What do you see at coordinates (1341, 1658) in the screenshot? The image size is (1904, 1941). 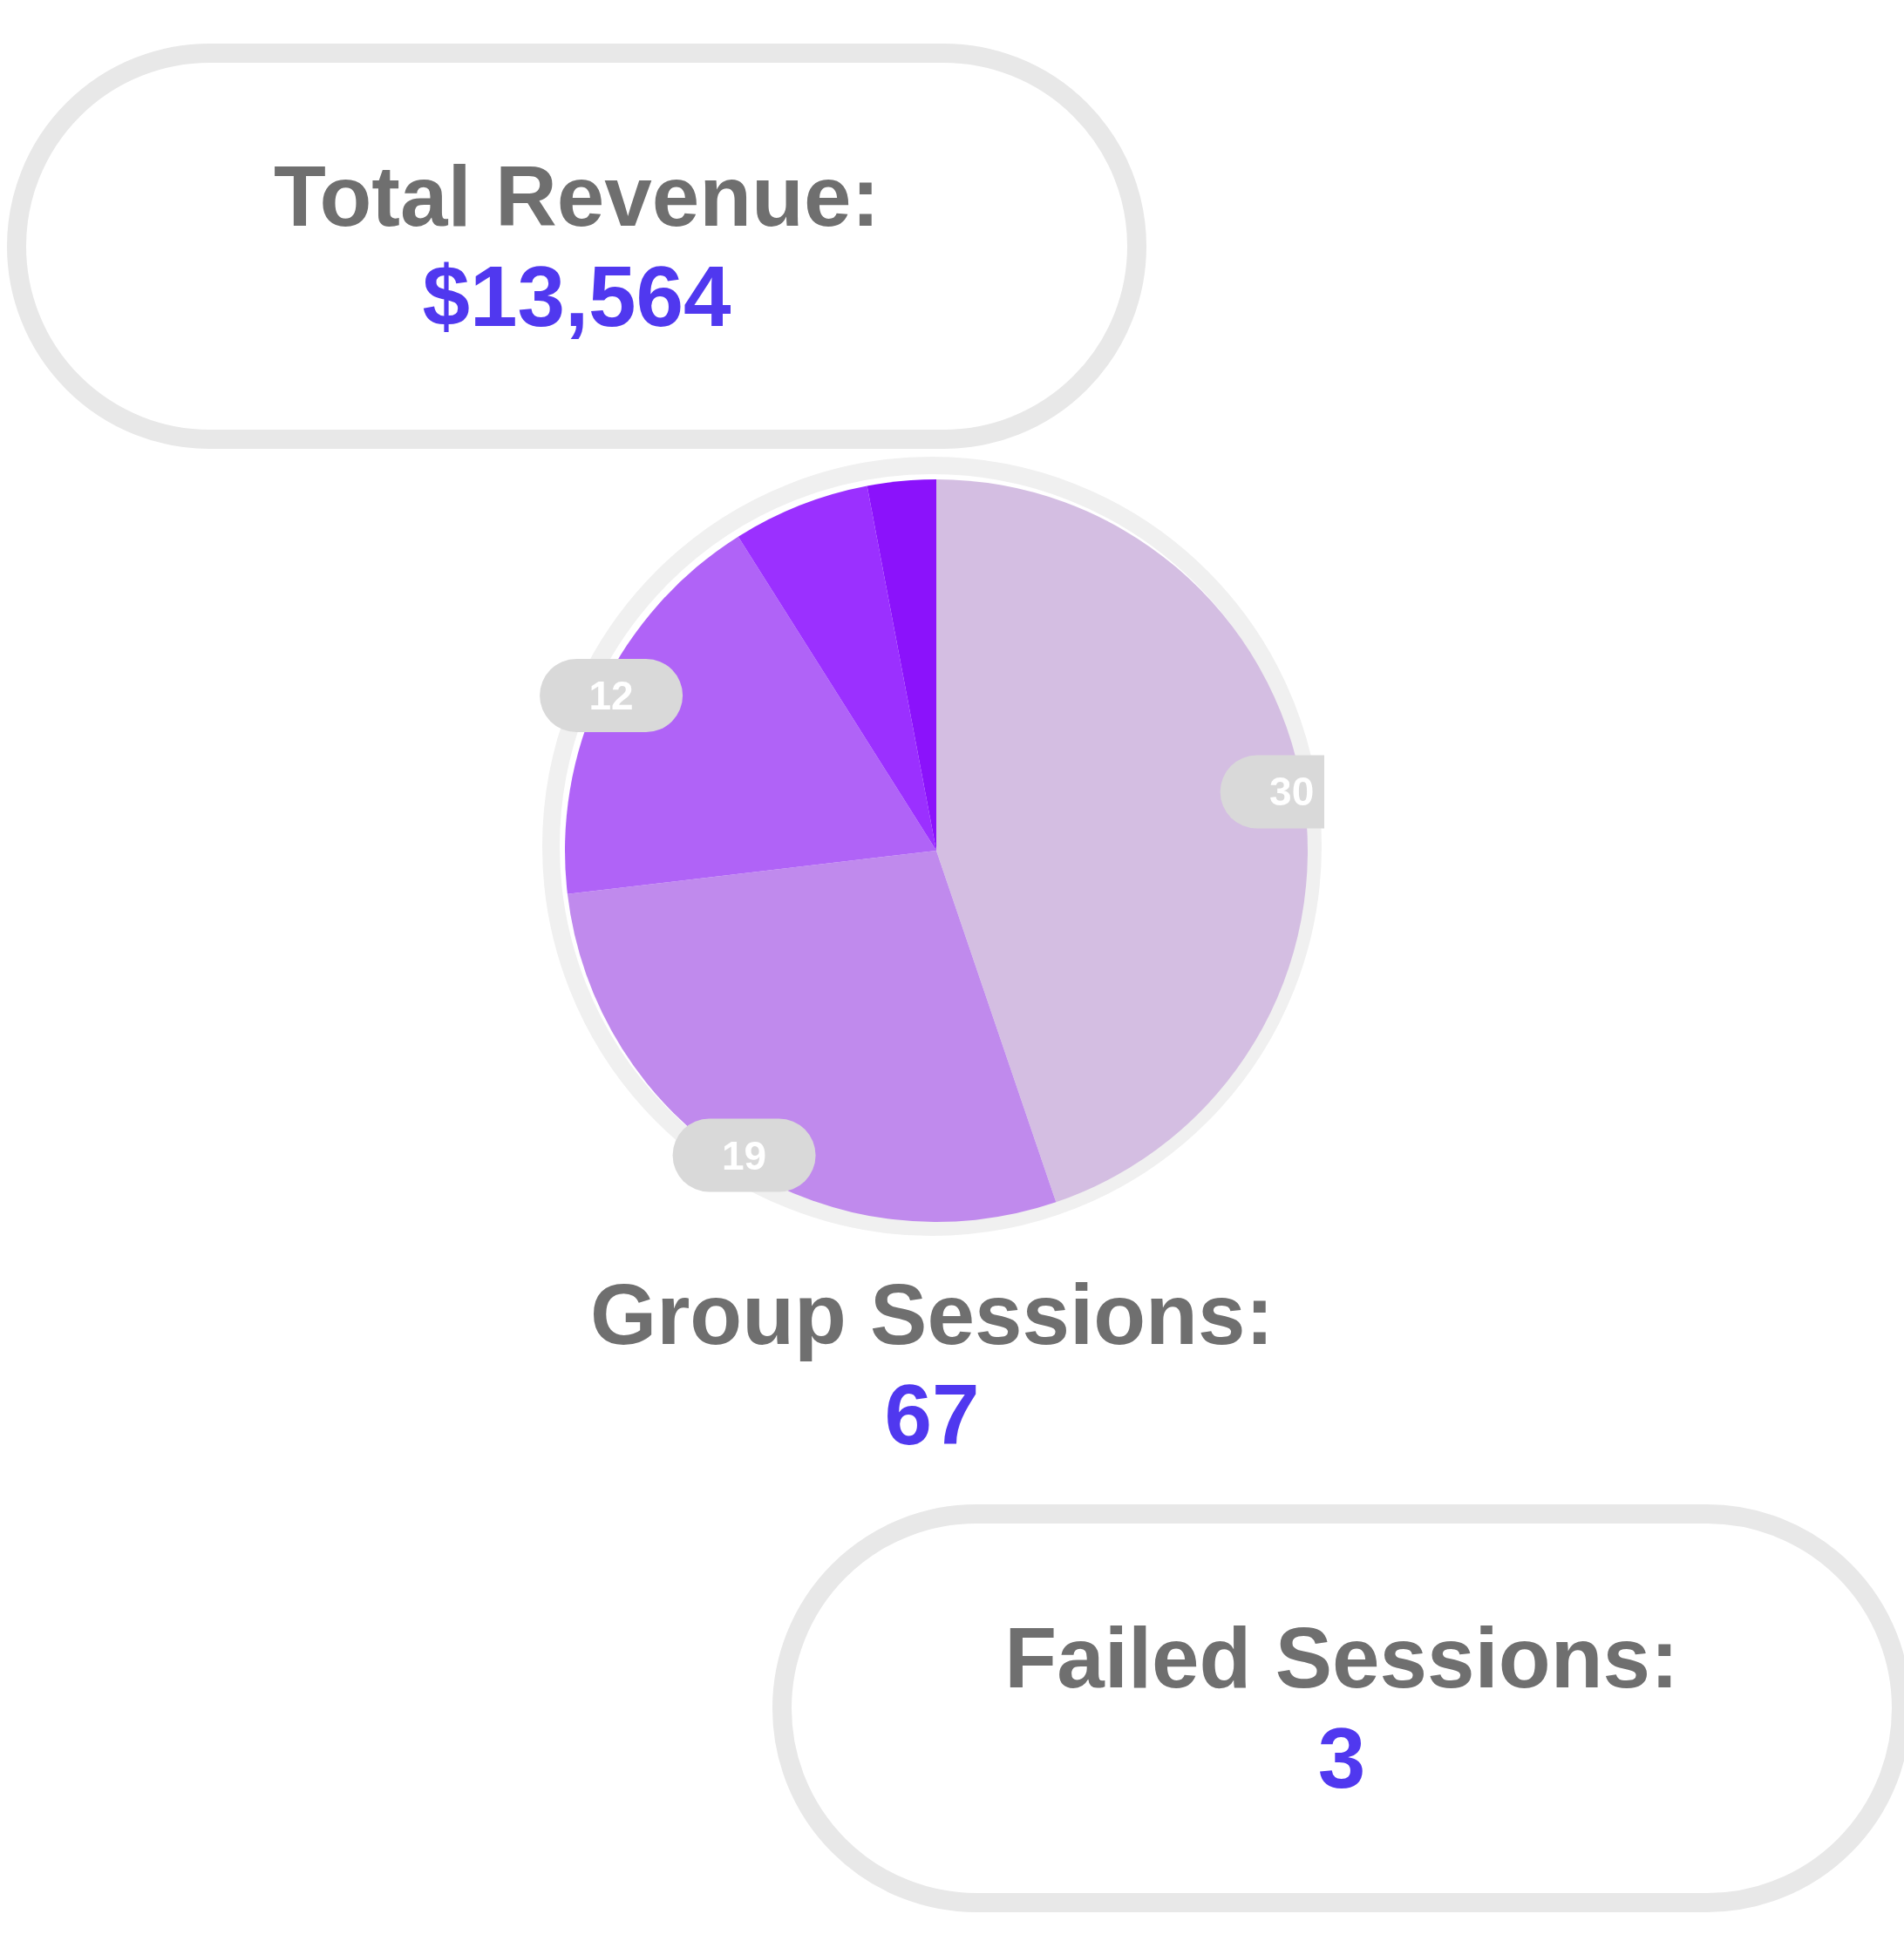 I see `text: Failed Sessions:` at bounding box center [1341, 1658].